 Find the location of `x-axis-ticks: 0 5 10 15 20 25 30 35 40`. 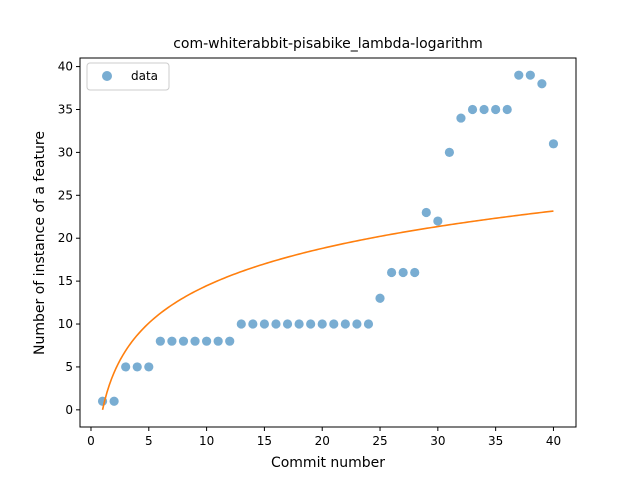

x-axis-ticks: 0 5 10 15 20 25 30 35 40 is located at coordinates (324, 437).